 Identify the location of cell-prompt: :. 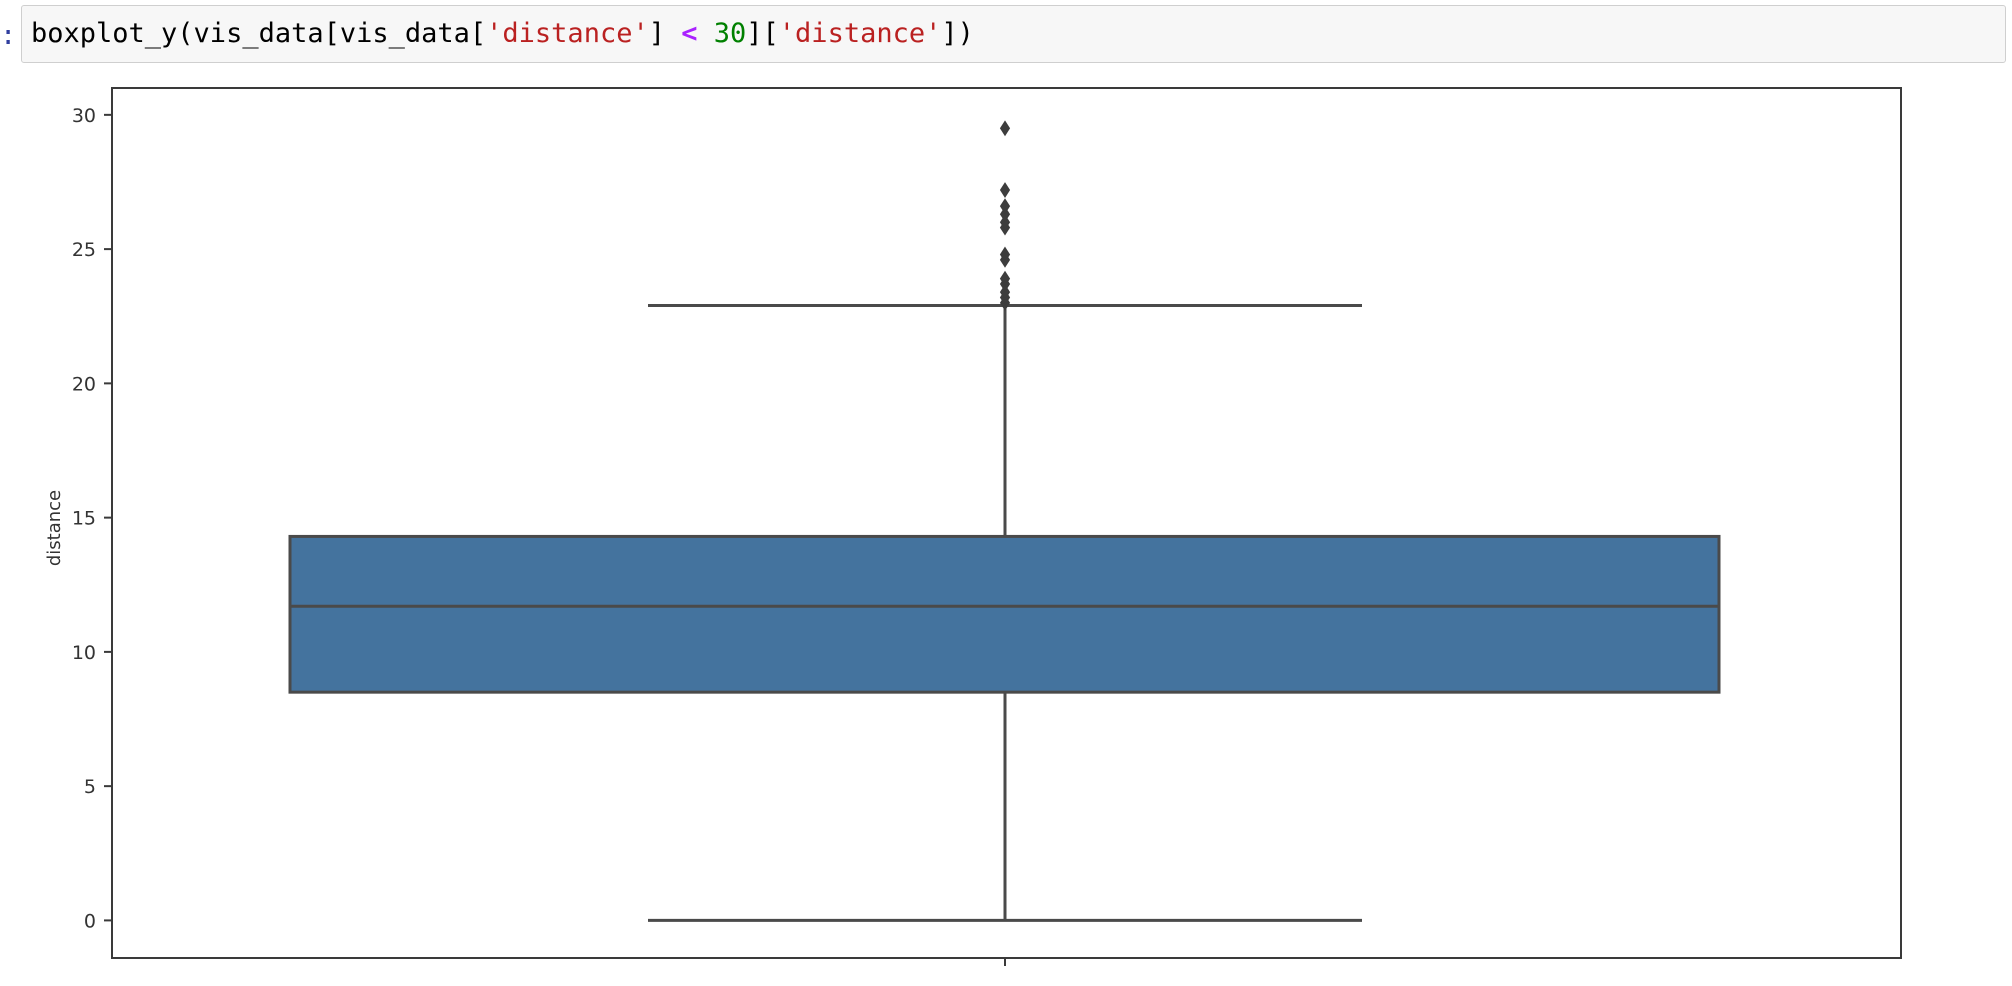
(8, 35).